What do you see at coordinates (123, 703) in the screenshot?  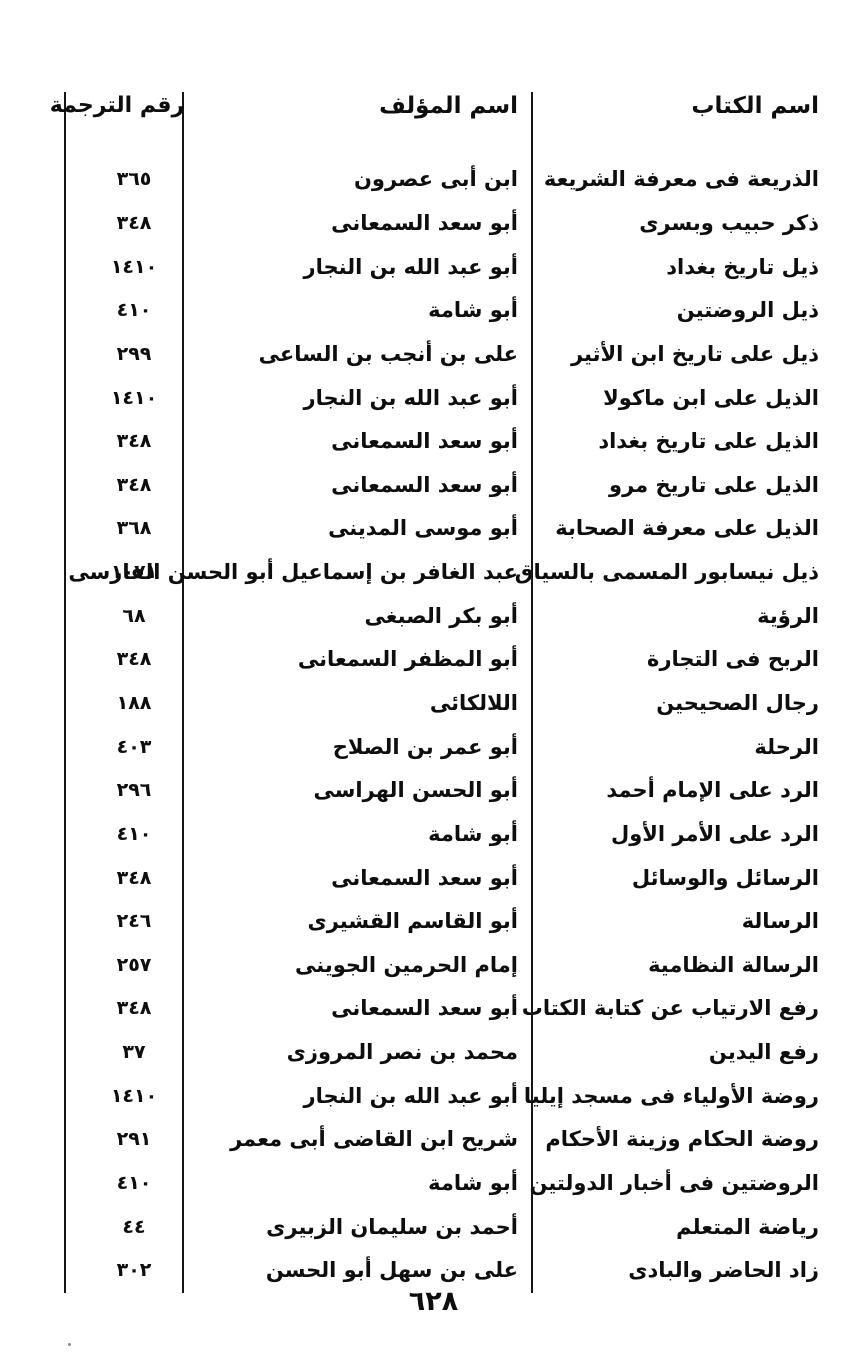 I see `entry-number-cell: ١٨٨` at bounding box center [123, 703].